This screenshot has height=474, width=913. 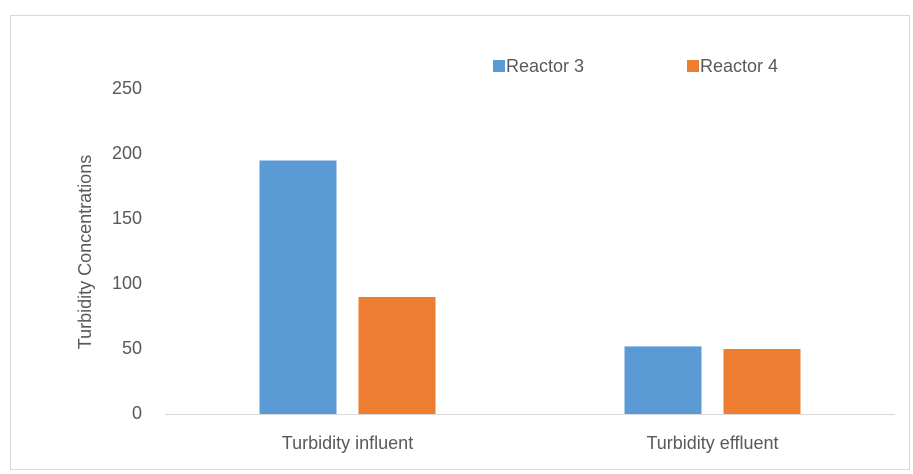 What do you see at coordinates (127, 88) in the screenshot?
I see `y-tick-label: 250` at bounding box center [127, 88].